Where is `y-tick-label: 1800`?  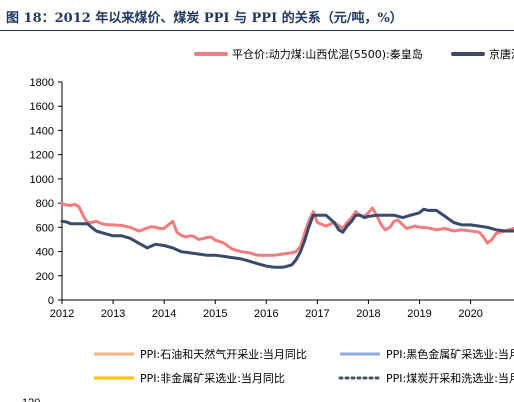
y-tick-label: 1800 is located at coordinates (42, 83).